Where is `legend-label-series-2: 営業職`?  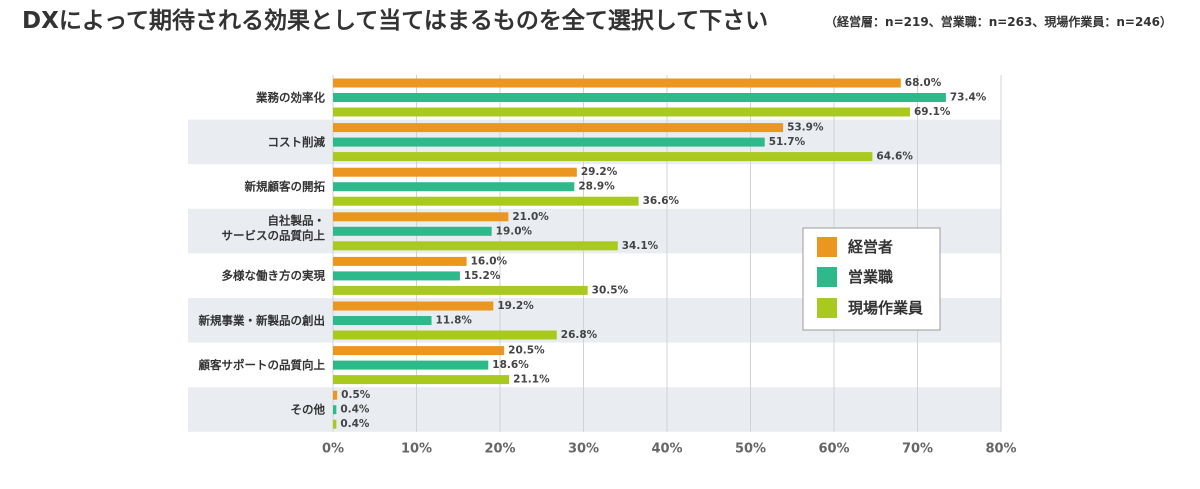 legend-label-series-2: 営業職 is located at coordinates (870, 277).